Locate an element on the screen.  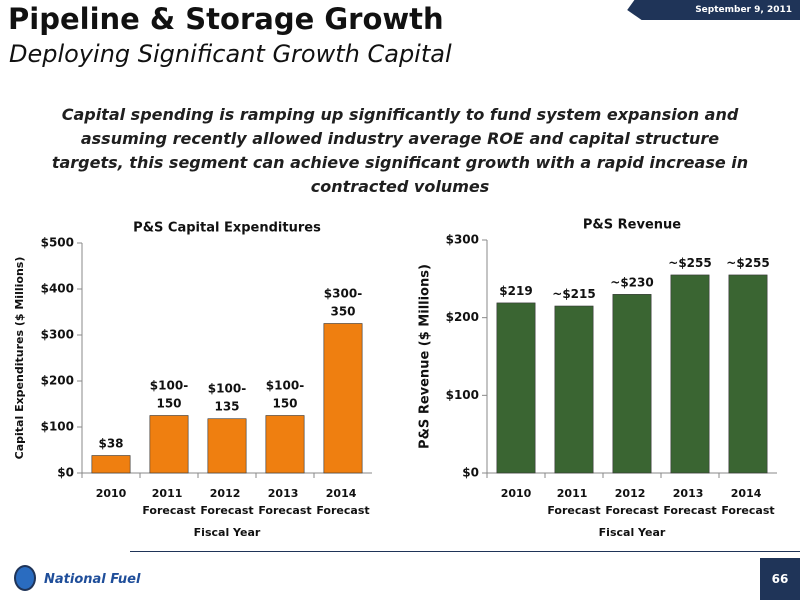
page-number: 66 is located at coordinates (780, 579).